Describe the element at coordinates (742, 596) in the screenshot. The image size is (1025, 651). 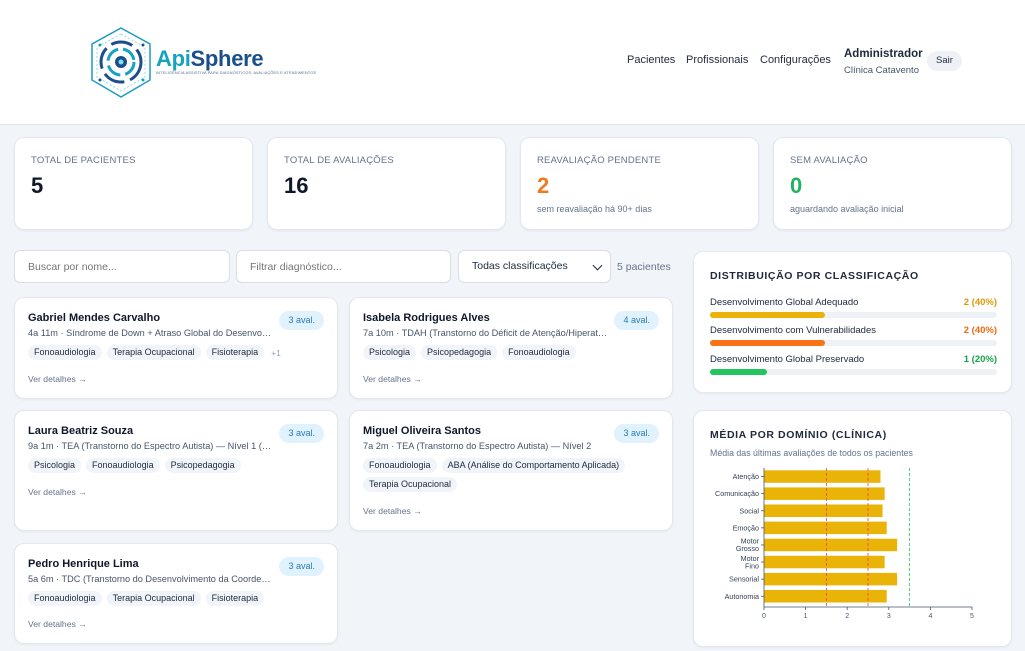
I see `chart-category-label: Autonomia` at that location.